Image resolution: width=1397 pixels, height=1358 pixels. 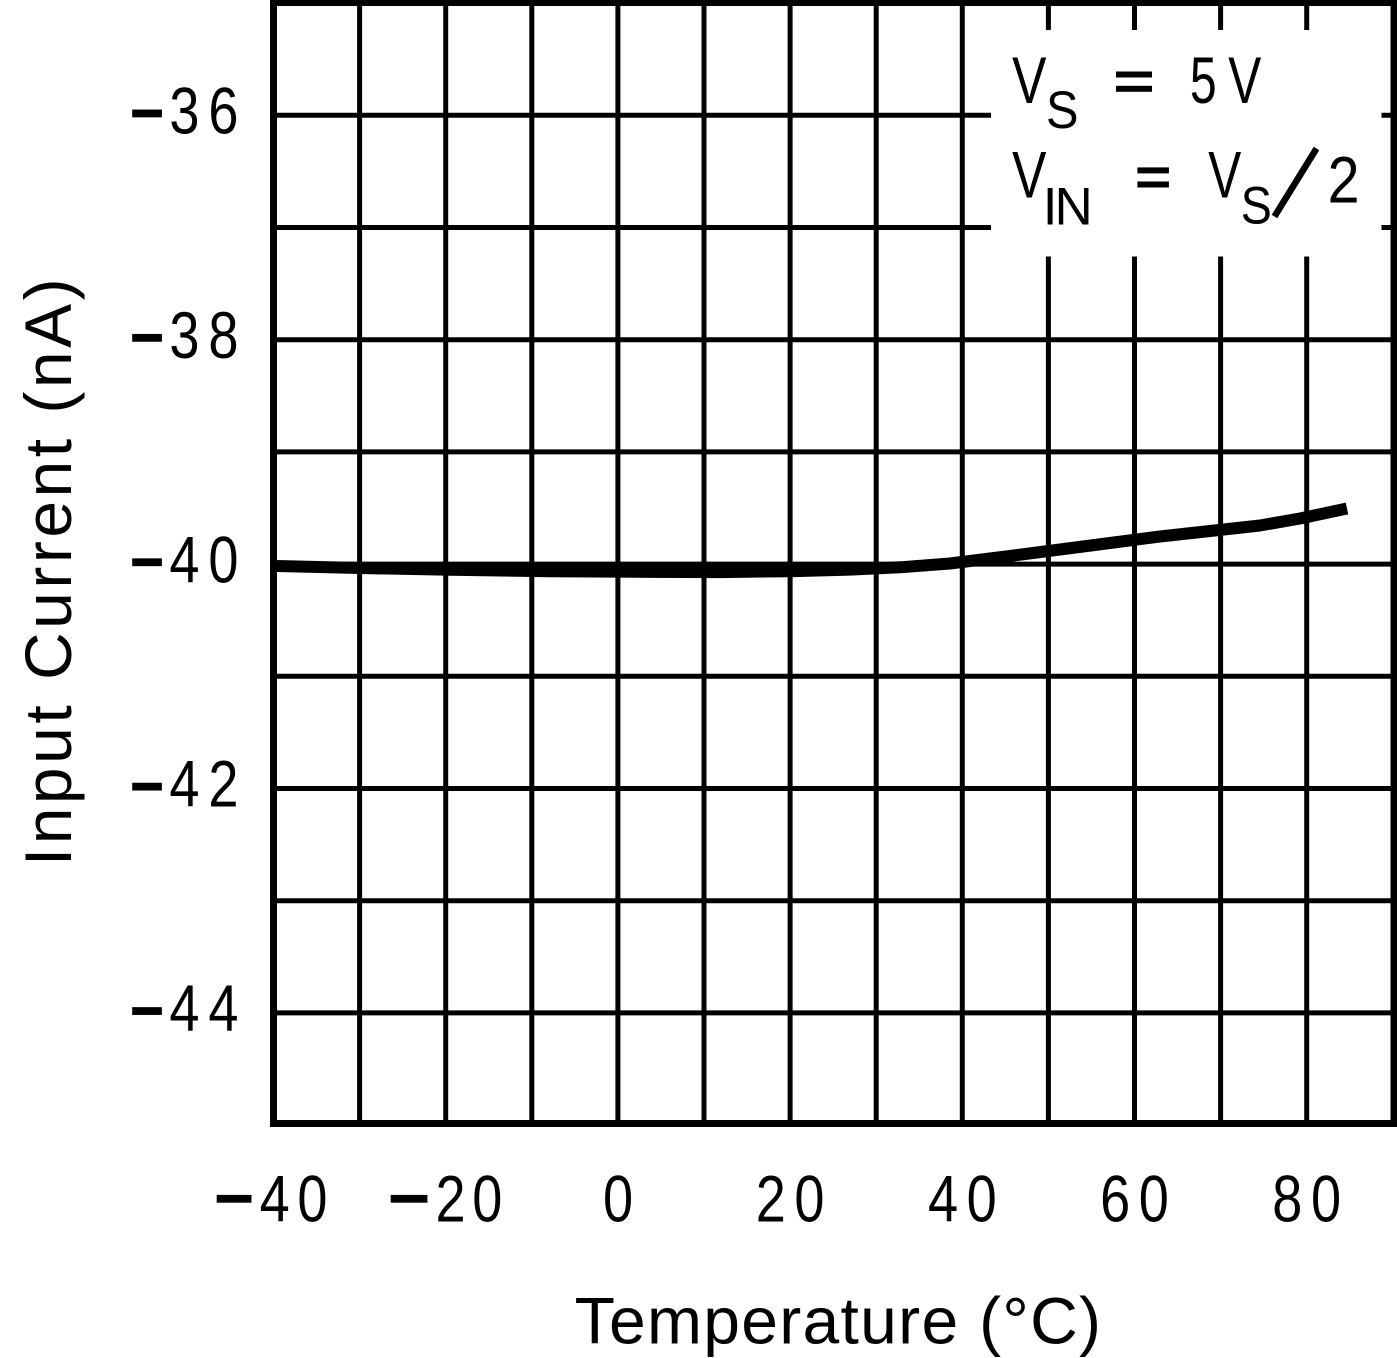 What do you see at coordinates (839, 1321) in the screenshot?
I see `svg-text: Temperature (°C)` at bounding box center [839, 1321].